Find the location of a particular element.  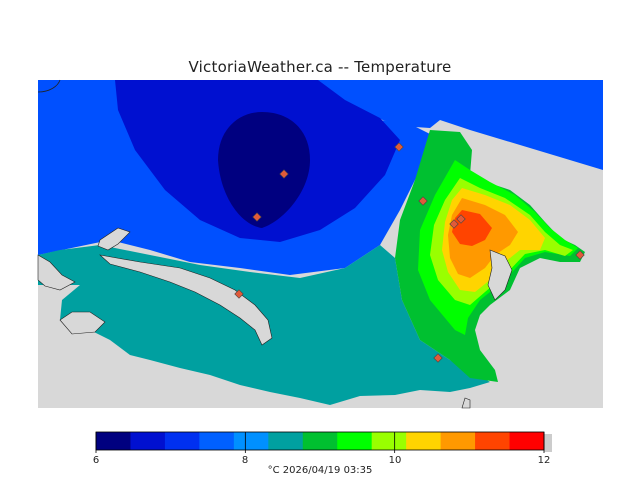

coast-corner is located at coordinates (49, 86).